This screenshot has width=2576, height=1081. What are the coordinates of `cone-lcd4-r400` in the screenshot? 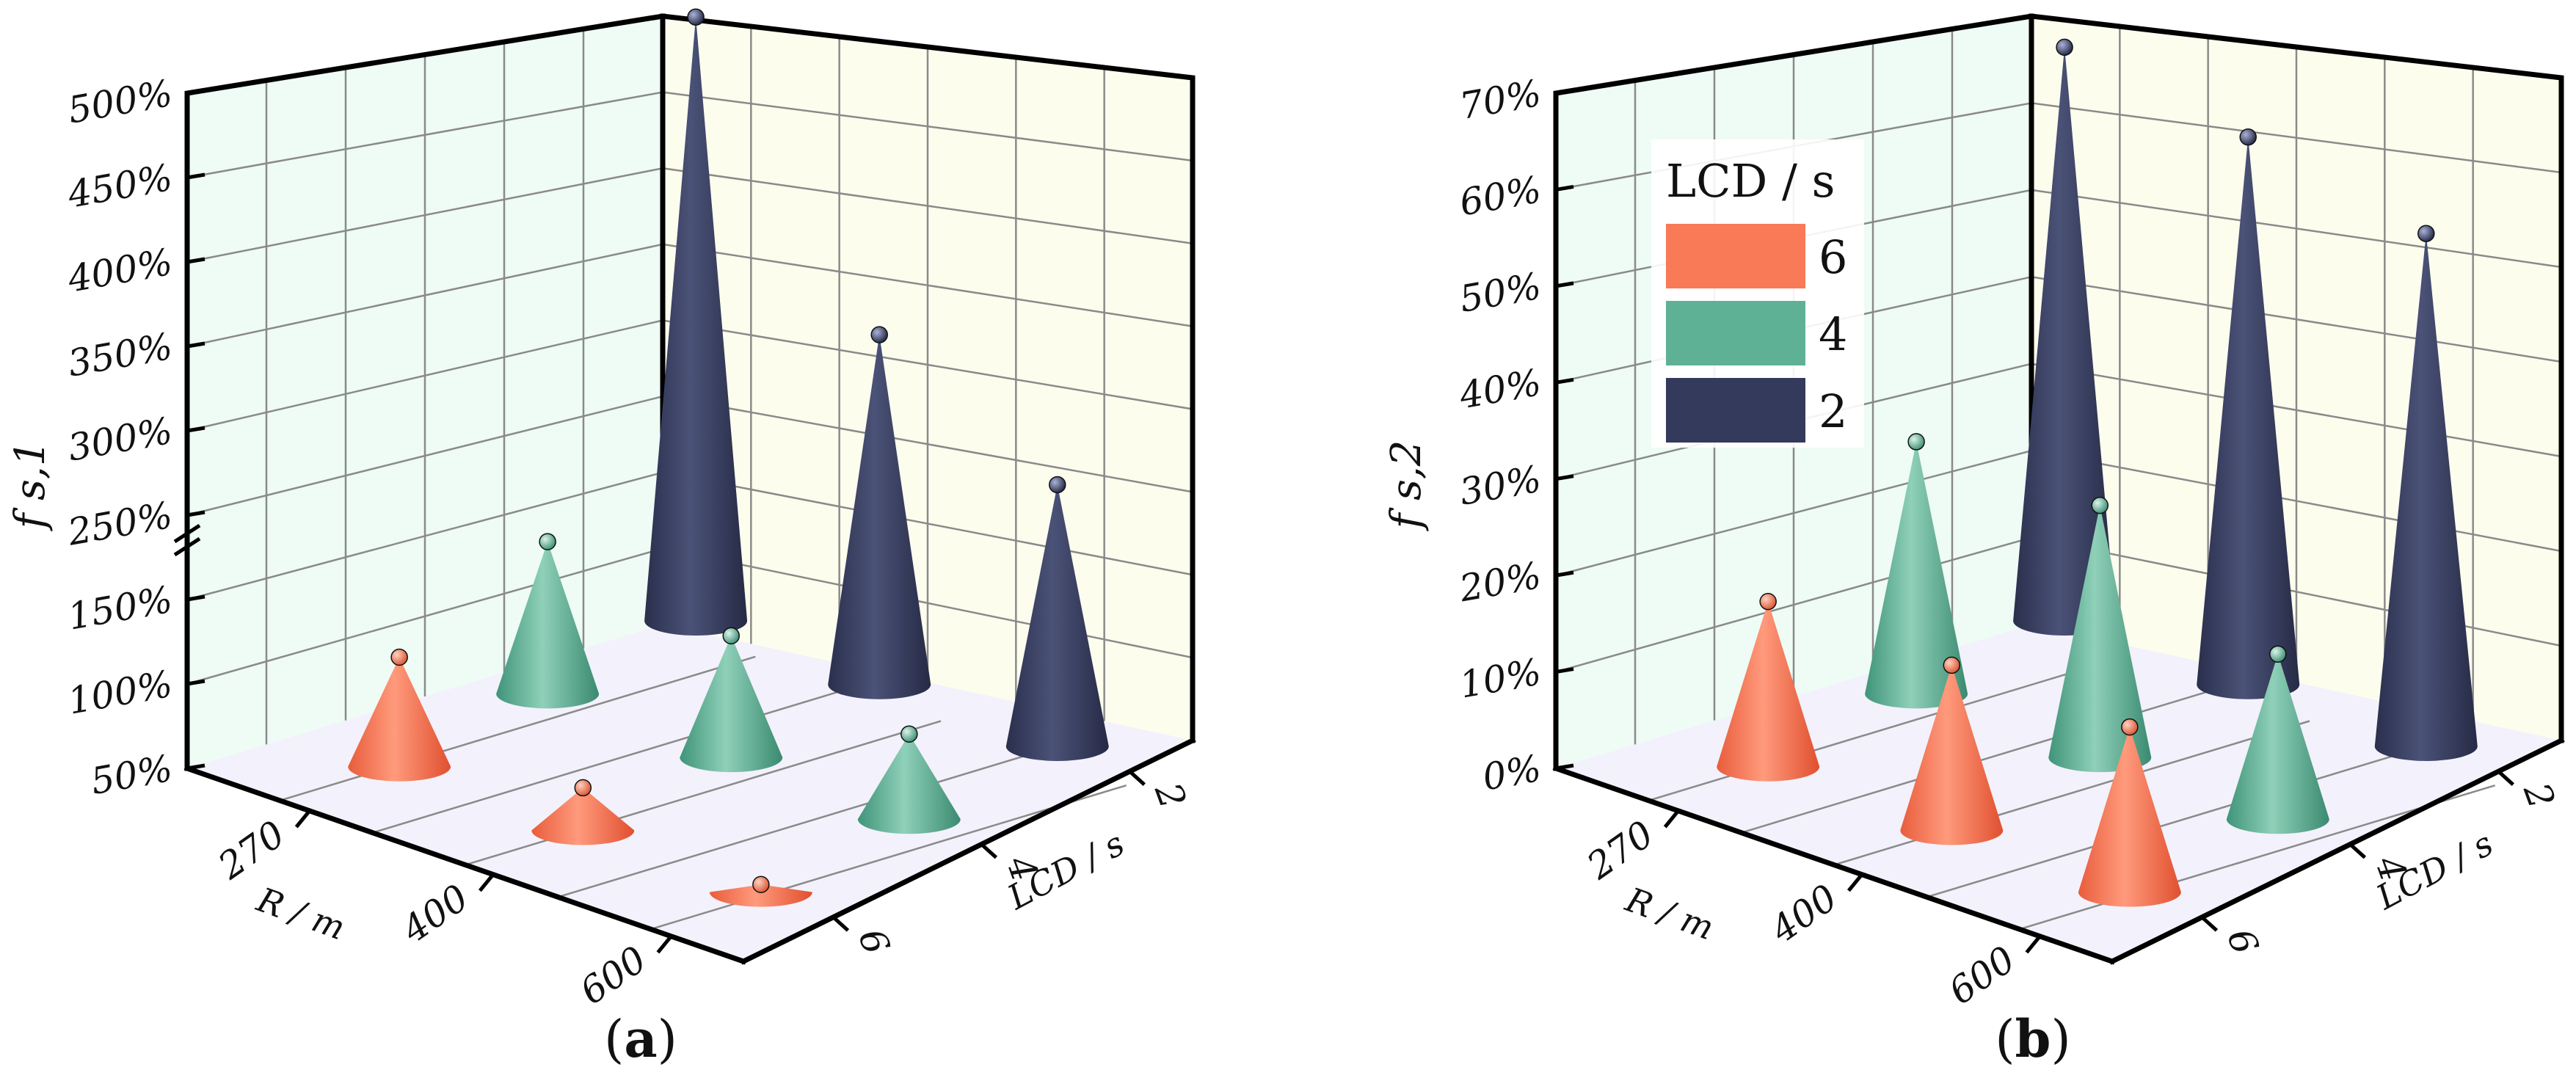 It's located at (731, 700).